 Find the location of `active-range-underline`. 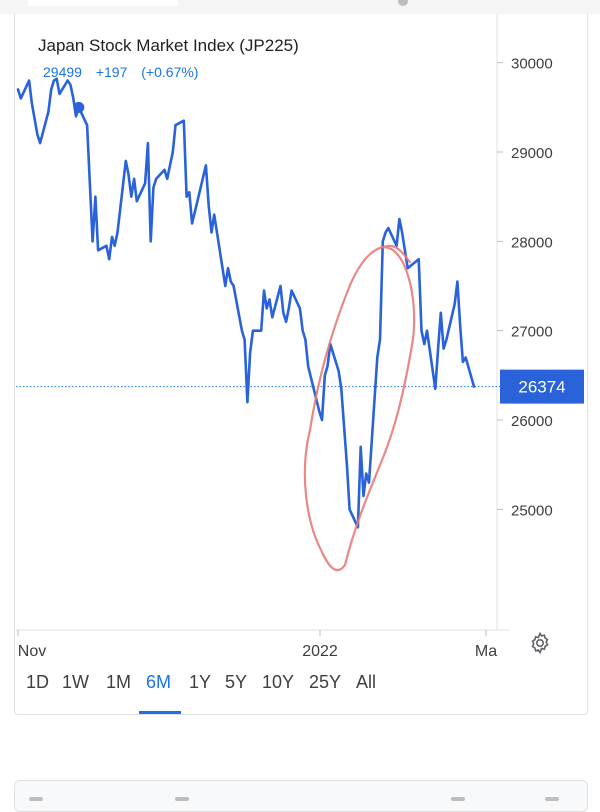

active-range-underline is located at coordinates (160, 712).